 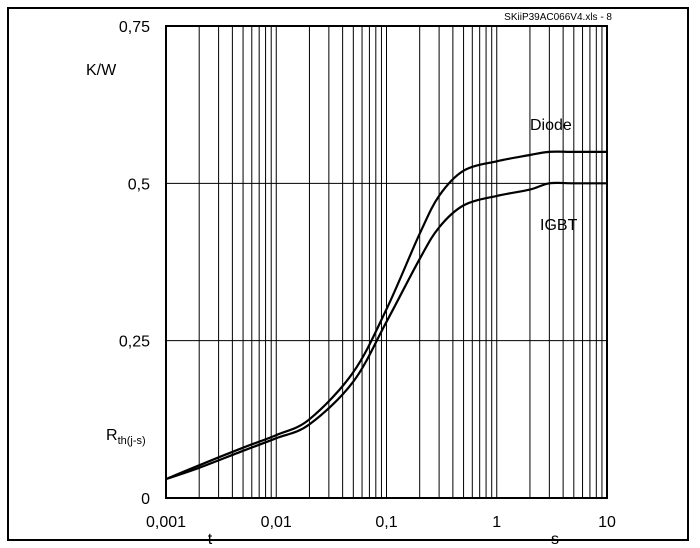 What do you see at coordinates (558, 17) in the screenshot?
I see `file-label: SKiiP39AC066V4.xls - 8` at bounding box center [558, 17].